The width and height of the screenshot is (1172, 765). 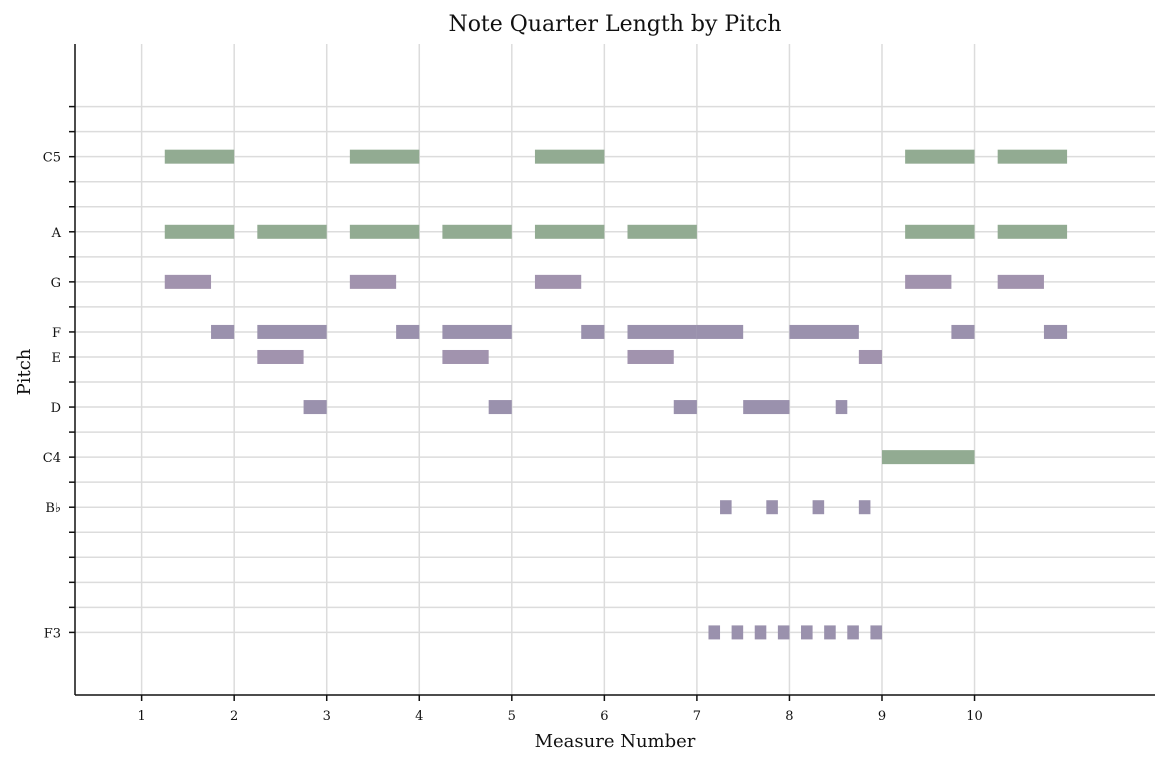 What do you see at coordinates (24, 371) in the screenshot?
I see `y-axis-label: Pitch` at bounding box center [24, 371].